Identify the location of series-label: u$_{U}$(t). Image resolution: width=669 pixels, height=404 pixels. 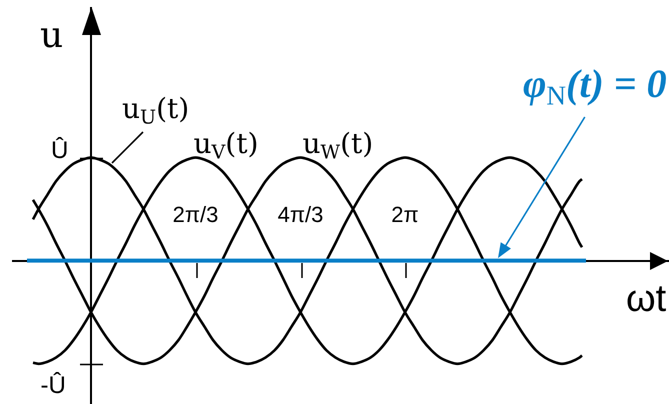
(156, 110).